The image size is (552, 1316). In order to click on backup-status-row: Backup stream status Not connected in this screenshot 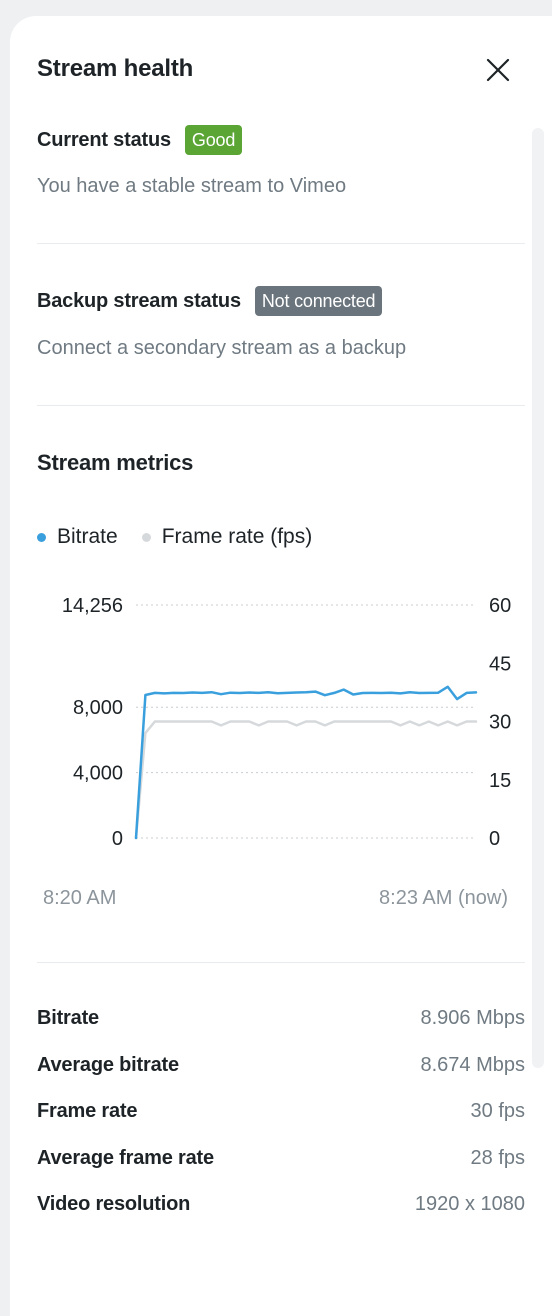, I will do `click(210, 301)`.